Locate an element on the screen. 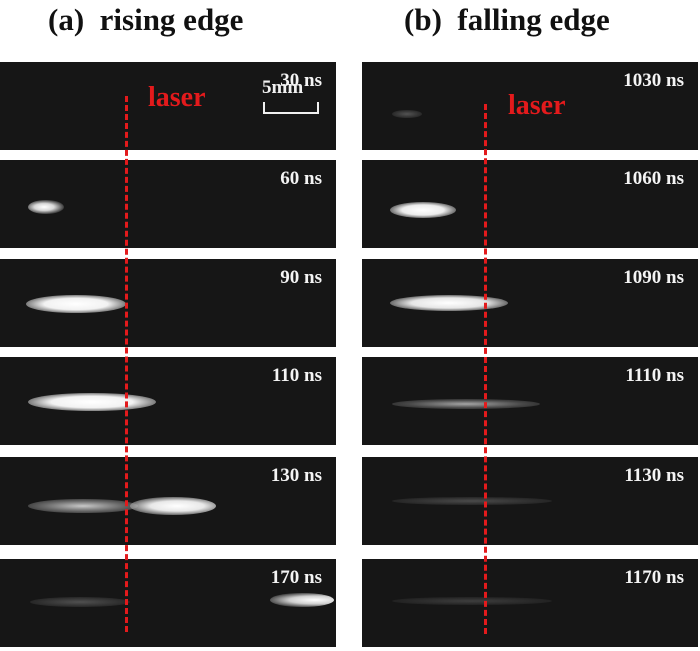  time-label: 1060 ns is located at coordinates (653, 178).